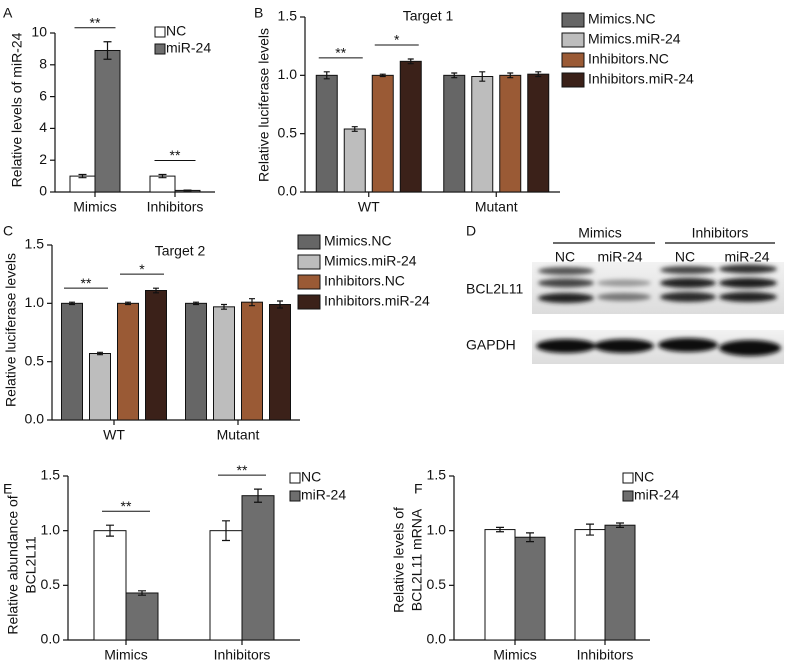 The image size is (793, 669). What do you see at coordinates (364, 281) in the screenshot?
I see `legend-label: Inhibitors.NC` at bounding box center [364, 281].